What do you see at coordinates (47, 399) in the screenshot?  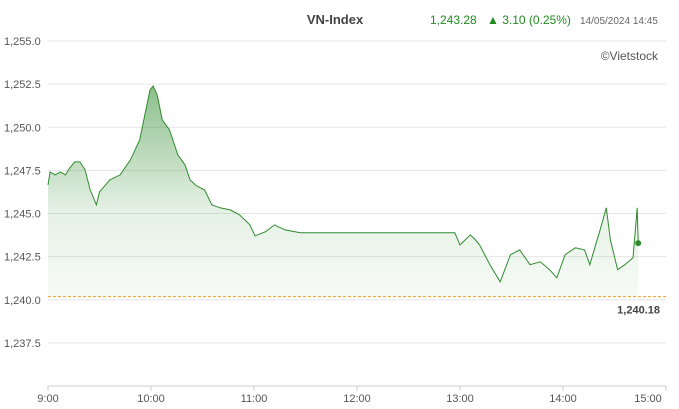 I see `x-tick-label: 9:00` at bounding box center [47, 399].